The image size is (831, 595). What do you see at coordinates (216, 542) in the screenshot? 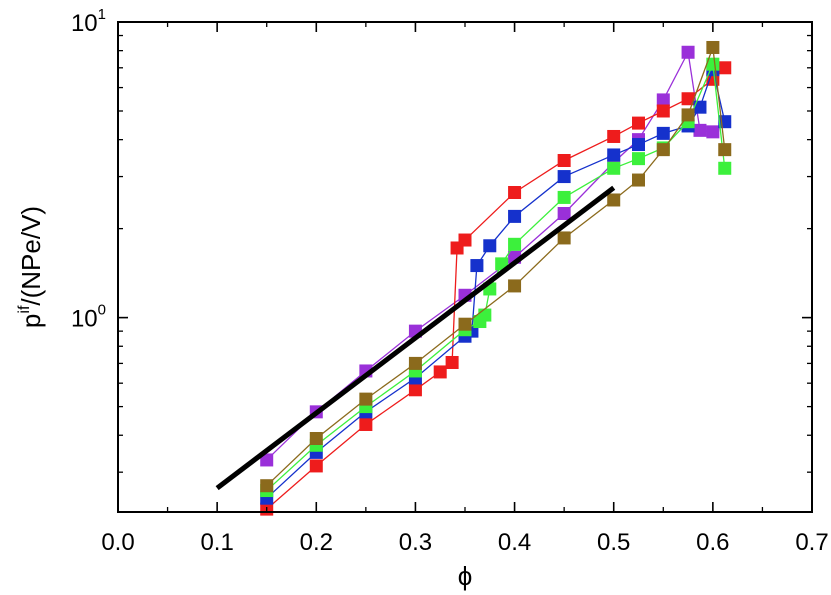
I see `x-tick-label: 0.1` at bounding box center [216, 542].